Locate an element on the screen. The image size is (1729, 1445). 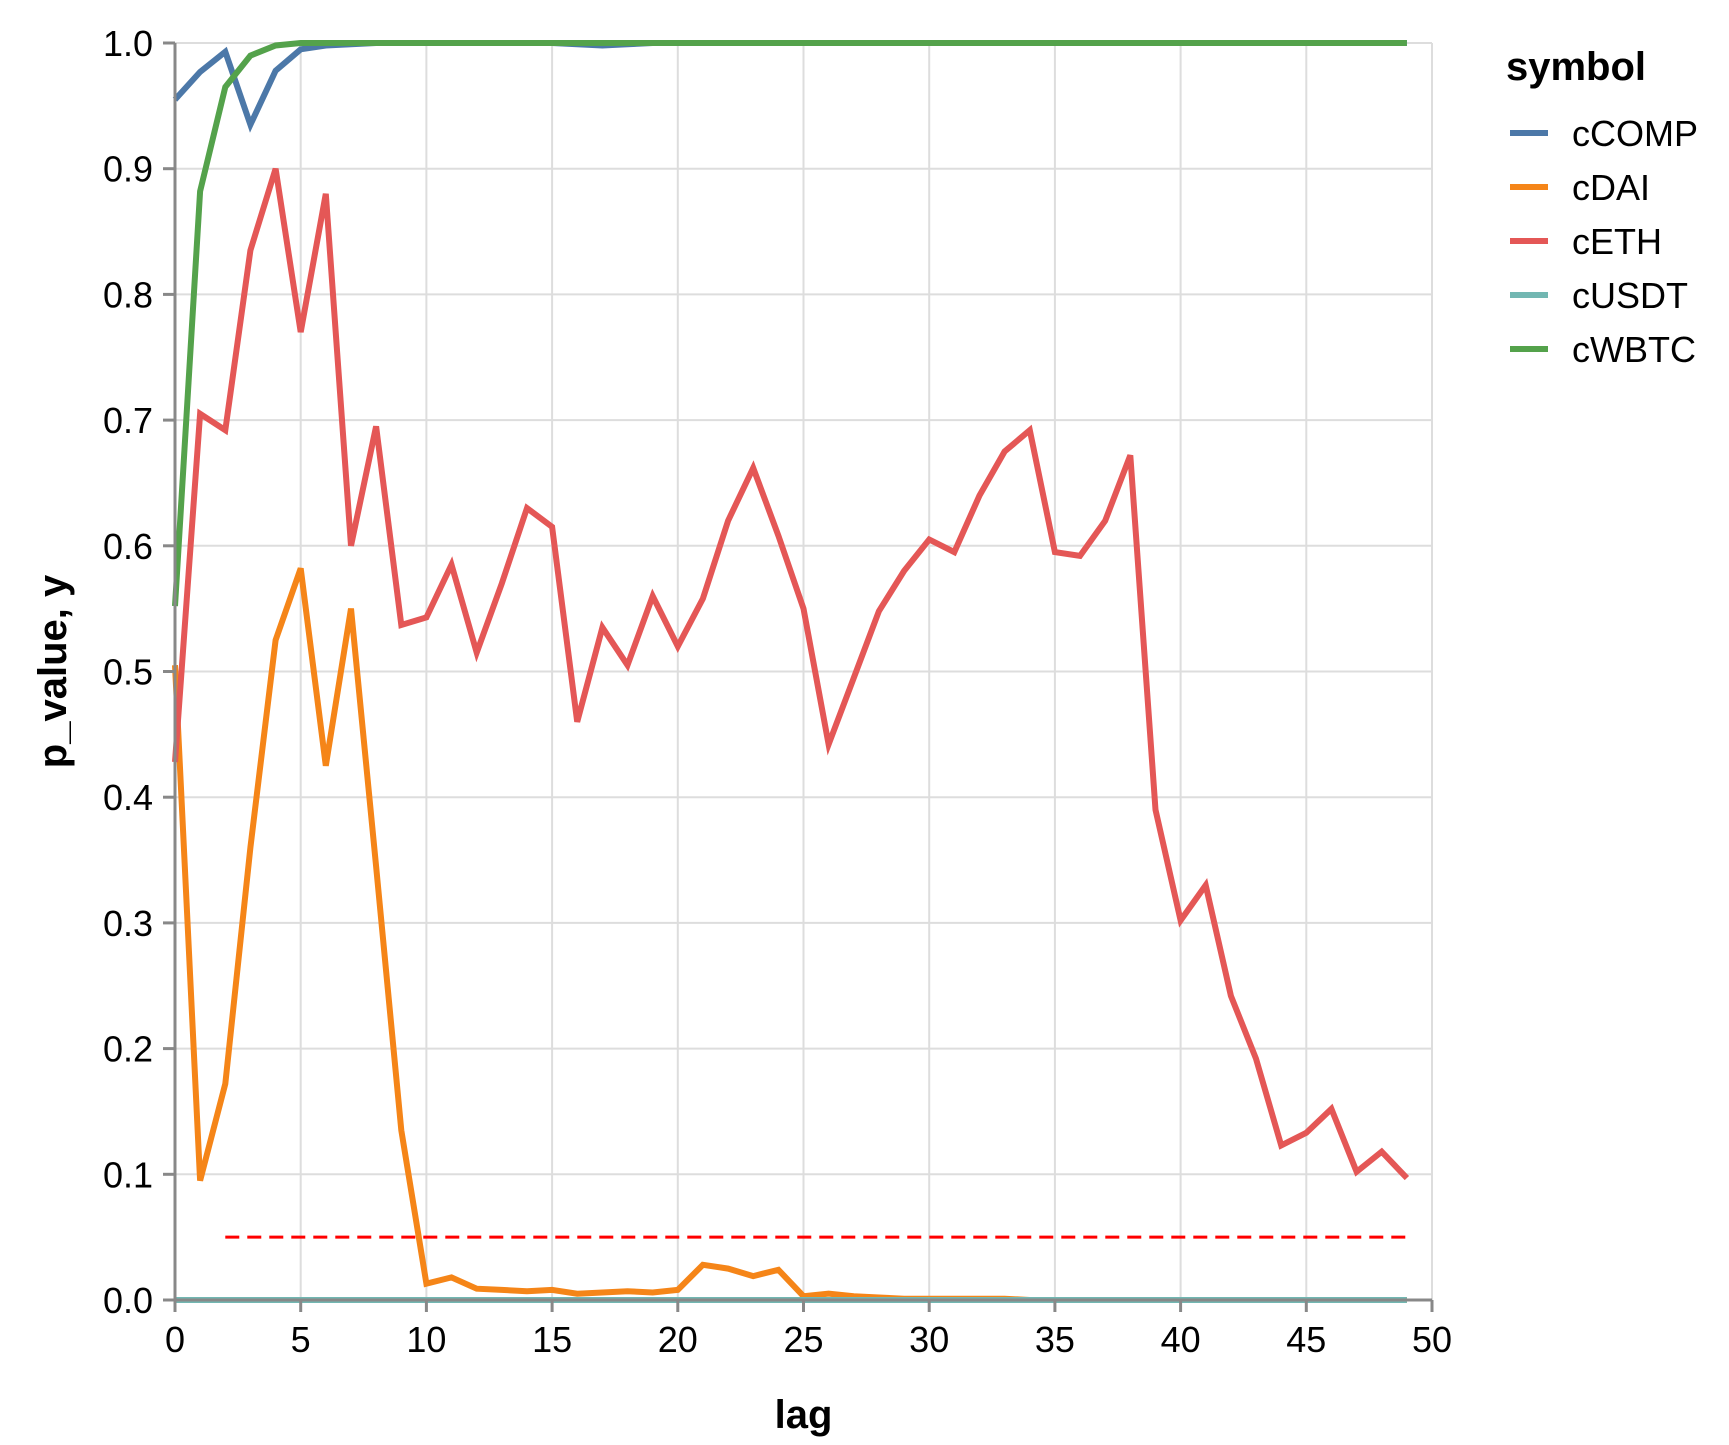
y-tick-label: 0.5 is located at coordinates (128, 672).